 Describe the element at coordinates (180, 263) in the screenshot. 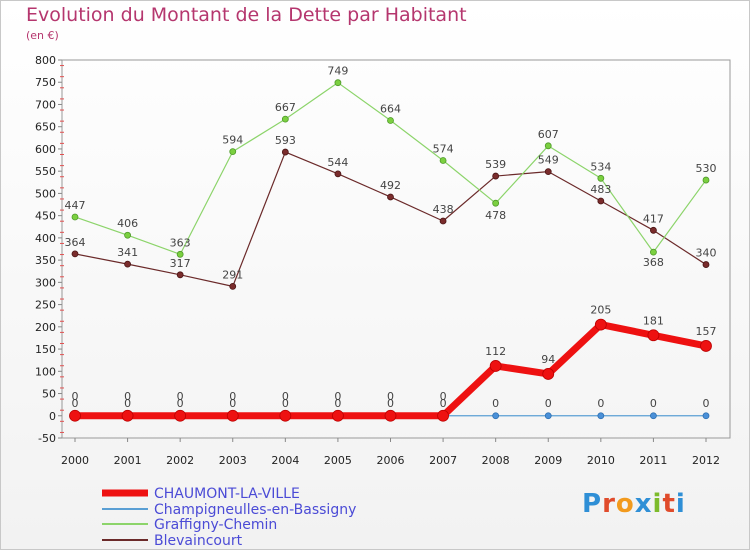

I see `data-label: 317` at that location.